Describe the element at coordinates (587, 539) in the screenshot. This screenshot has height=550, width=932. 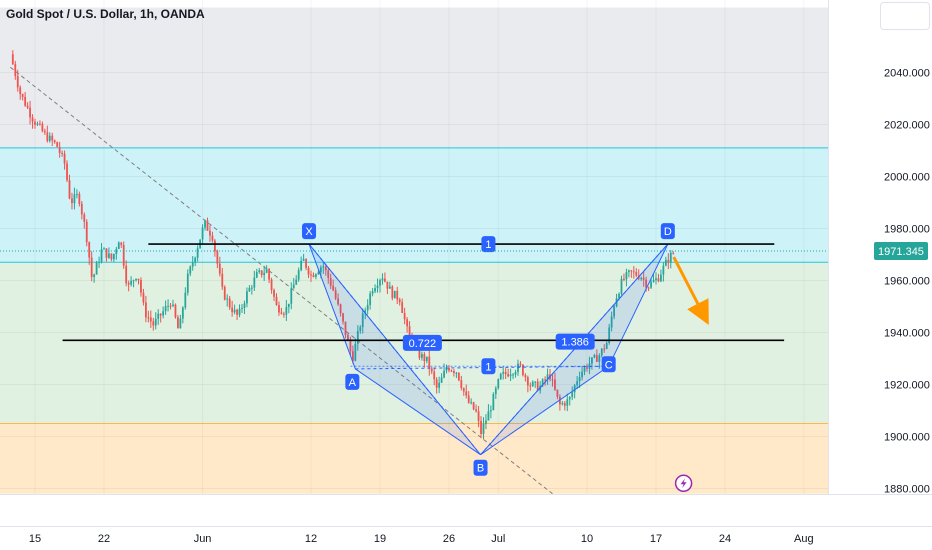
I see `x-tick-label: 10` at that location.